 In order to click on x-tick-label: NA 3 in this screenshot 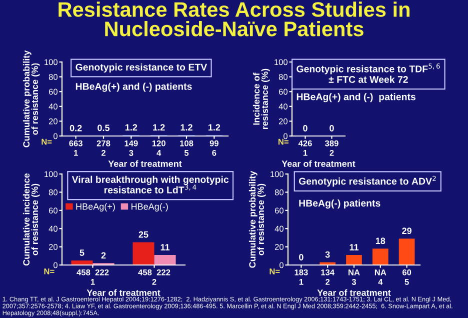, I will do `click(354, 277)`.